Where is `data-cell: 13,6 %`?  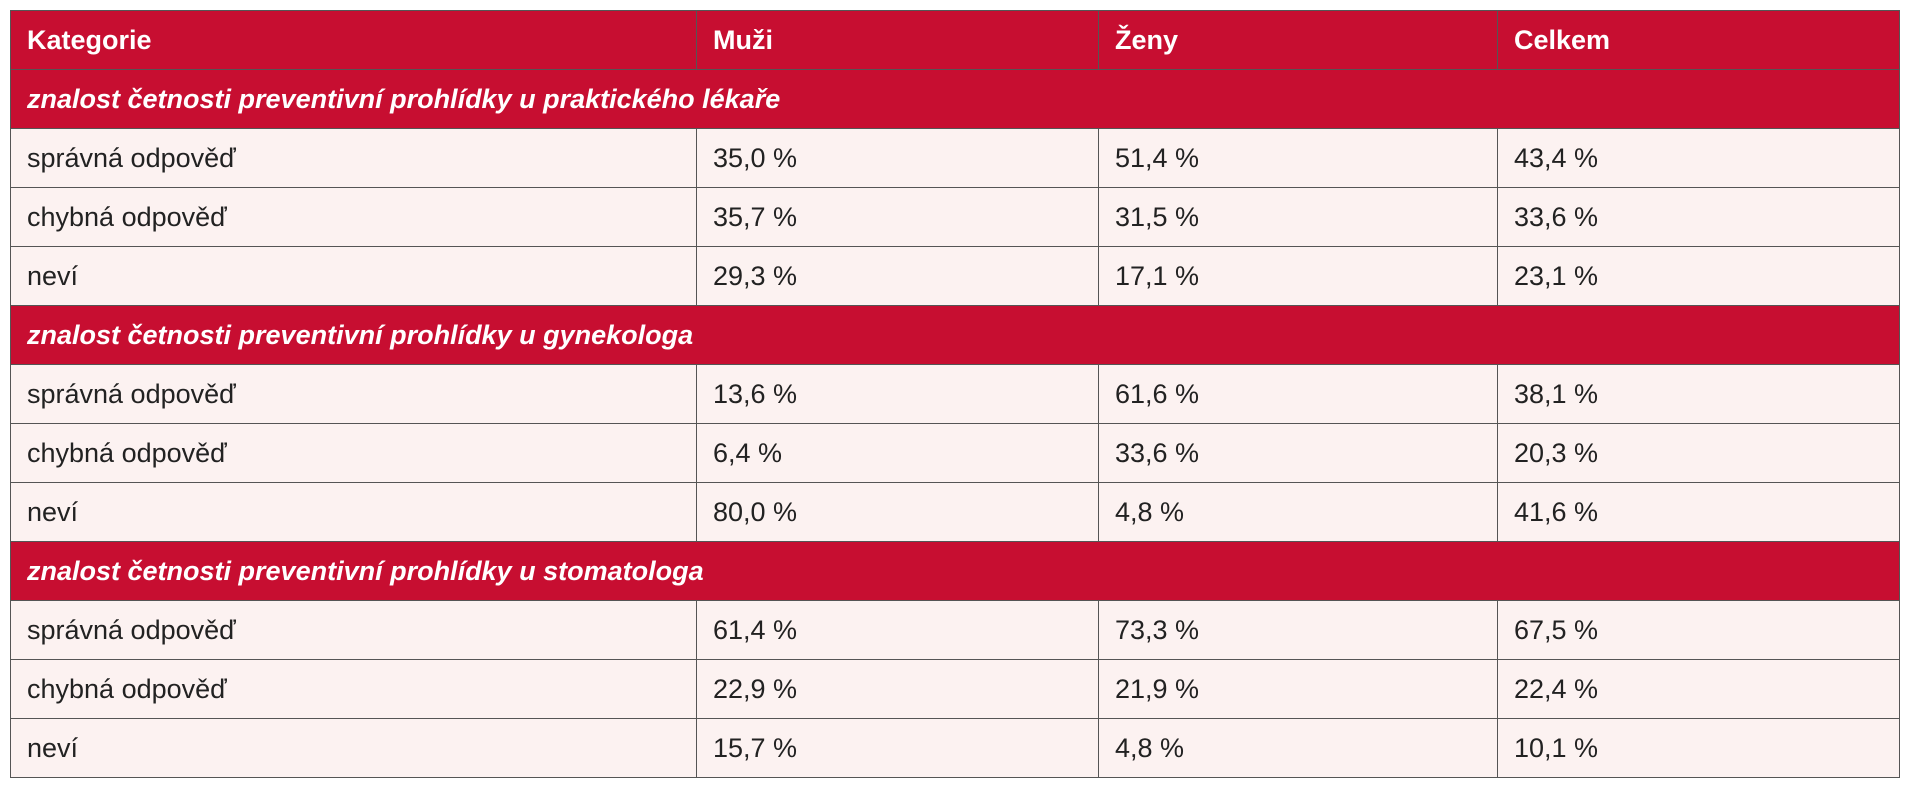
data-cell: 13,6 % is located at coordinates (897, 394).